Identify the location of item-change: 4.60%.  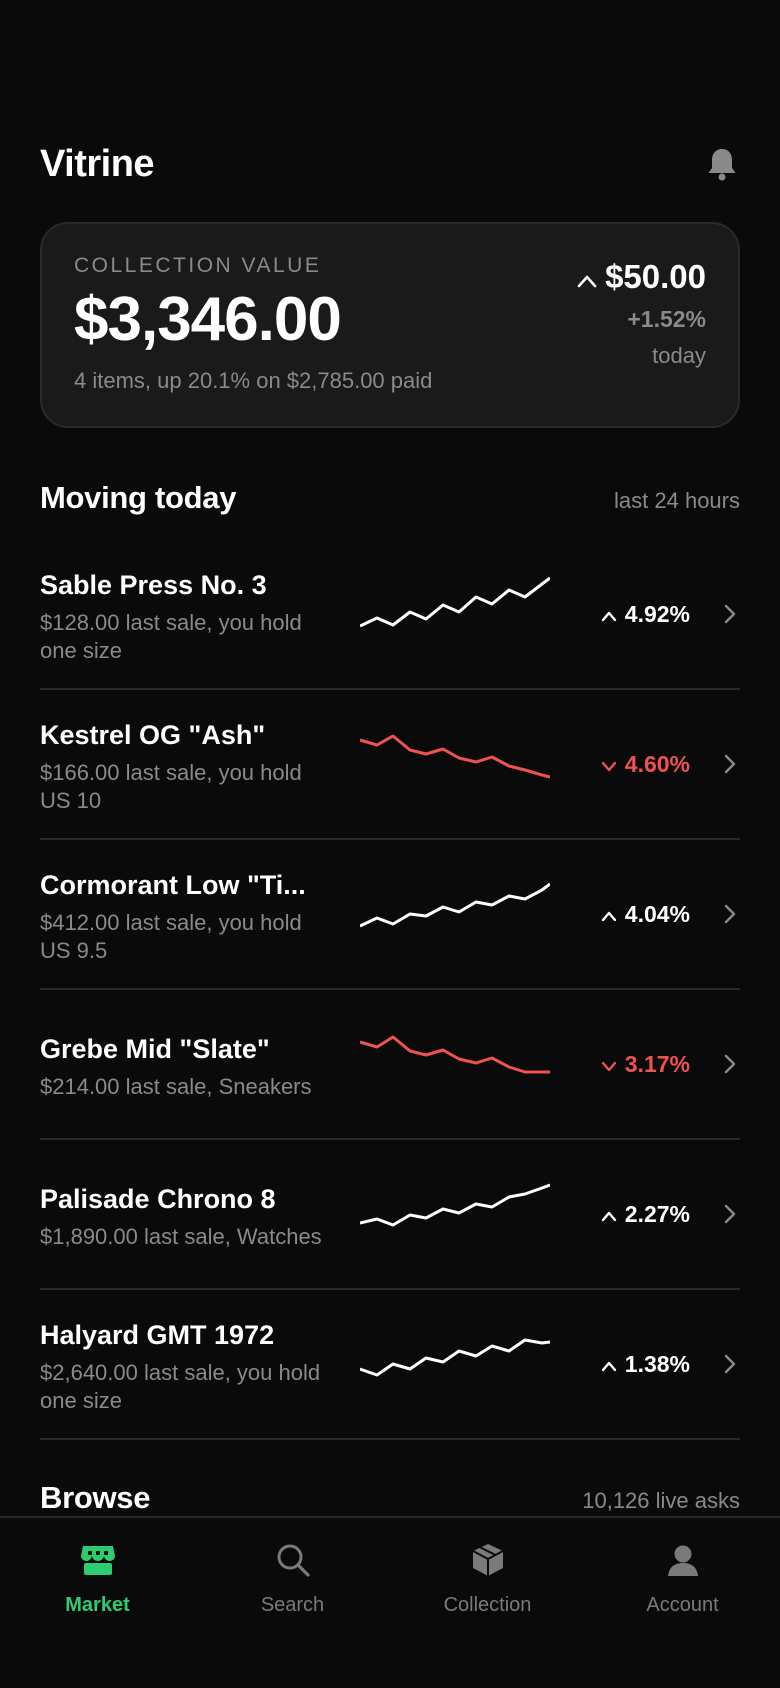
(645, 764).